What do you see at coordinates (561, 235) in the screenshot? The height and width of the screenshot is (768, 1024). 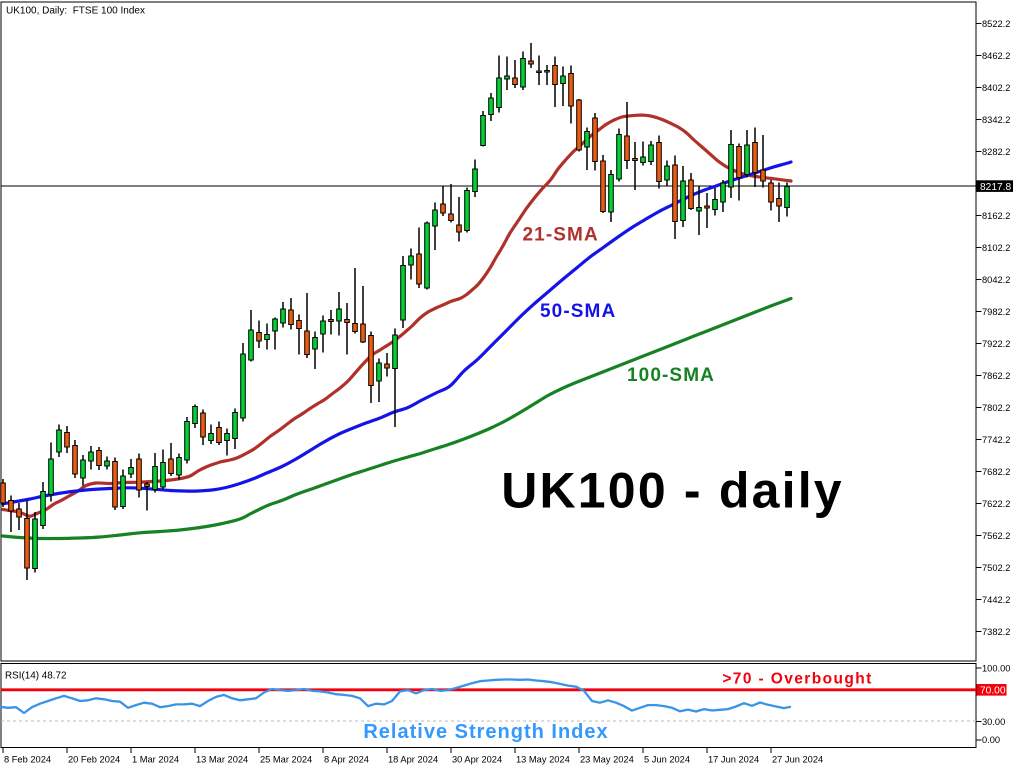 I see `sma21-label: 21-SMA` at bounding box center [561, 235].